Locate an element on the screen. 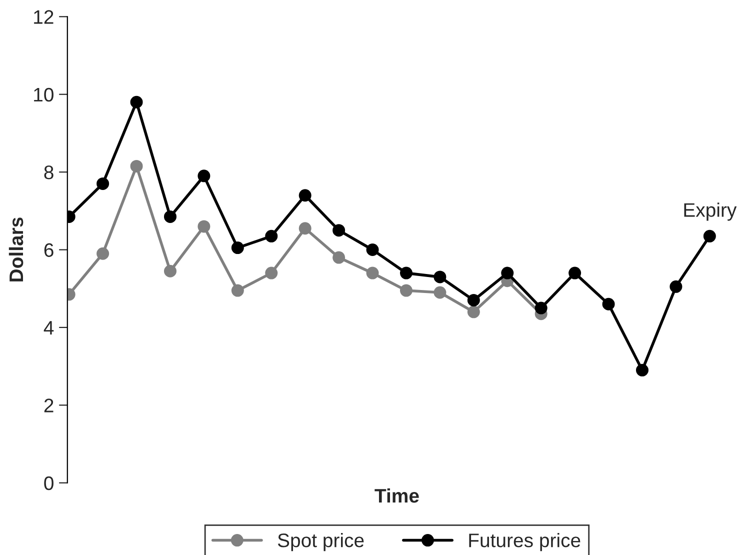 The image size is (749, 555). y-tick-label: 2 is located at coordinates (49, 405).